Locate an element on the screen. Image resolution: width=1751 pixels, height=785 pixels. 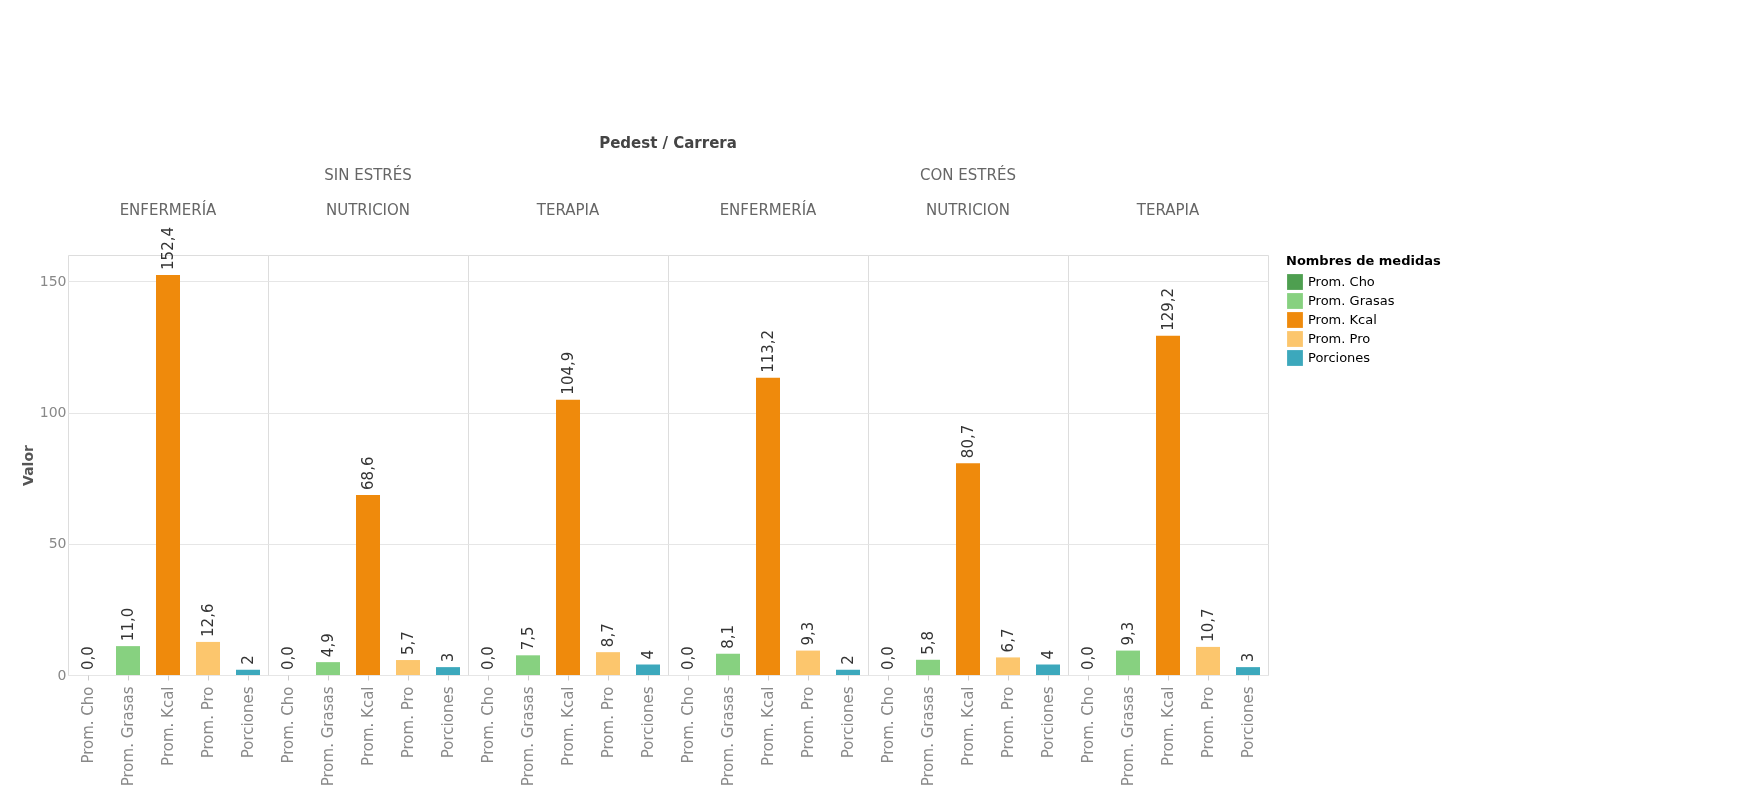
data-label: 113,2 is located at coordinates (768, 351).